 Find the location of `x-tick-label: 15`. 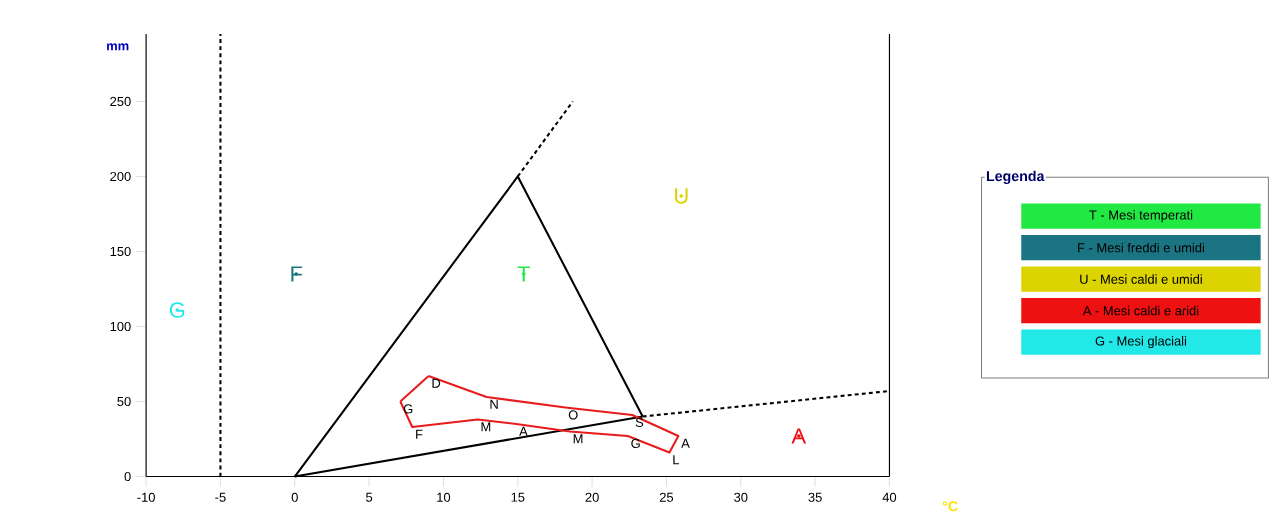

x-tick-label: 15 is located at coordinates (518, 497).